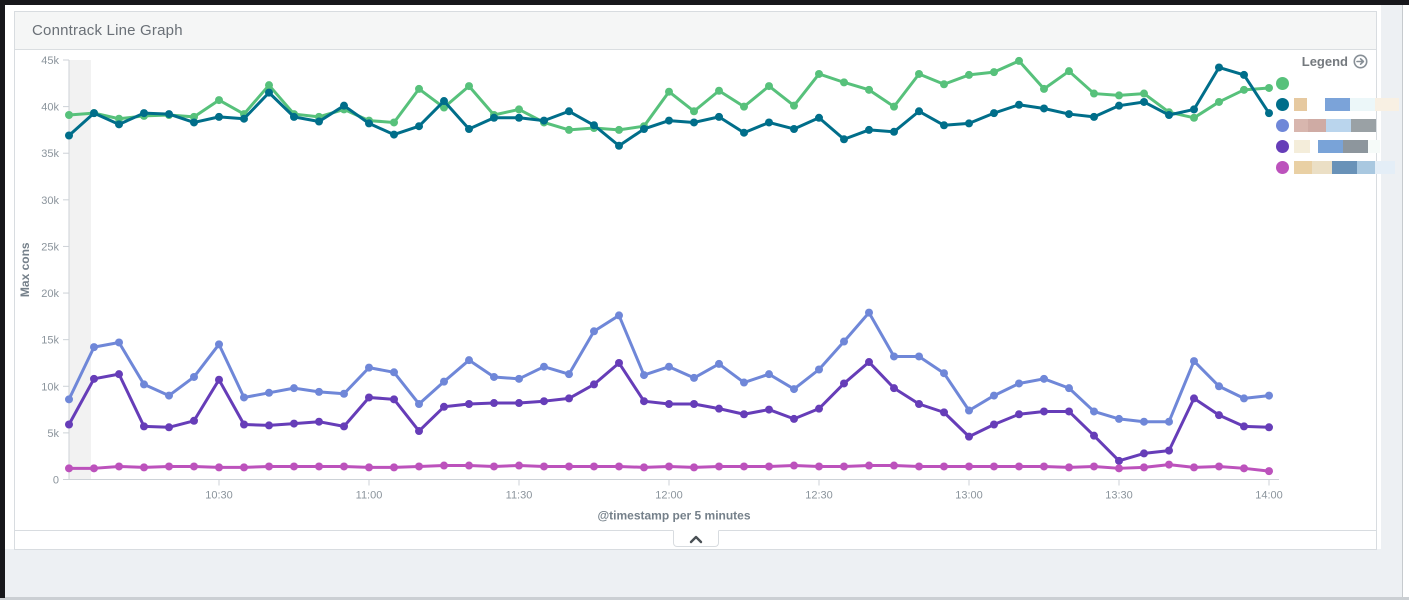 This screenshot has width=1409, height=606. Describe the element at coordinates (1269, 496) in the screenshot. I see `svg-text: 14:00` at that location.